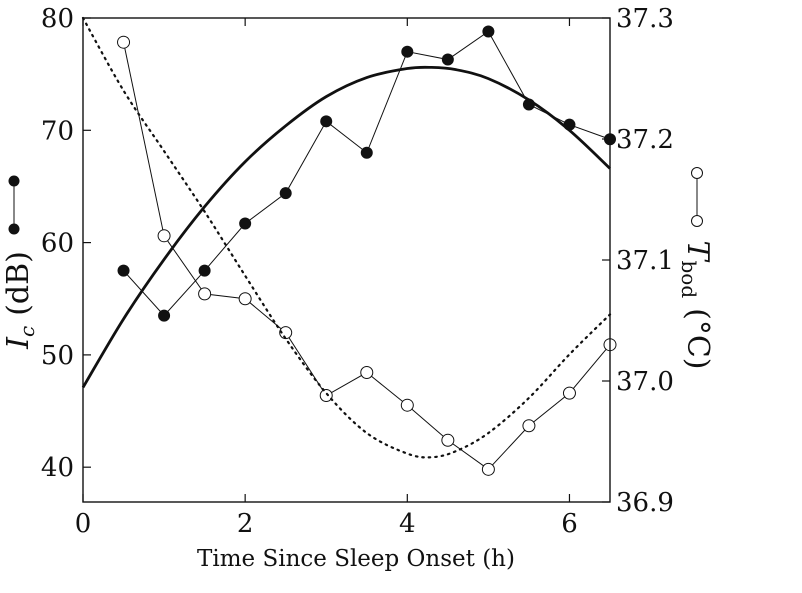  I want to click on left-y-tick-label: 50, so click(57, 356).